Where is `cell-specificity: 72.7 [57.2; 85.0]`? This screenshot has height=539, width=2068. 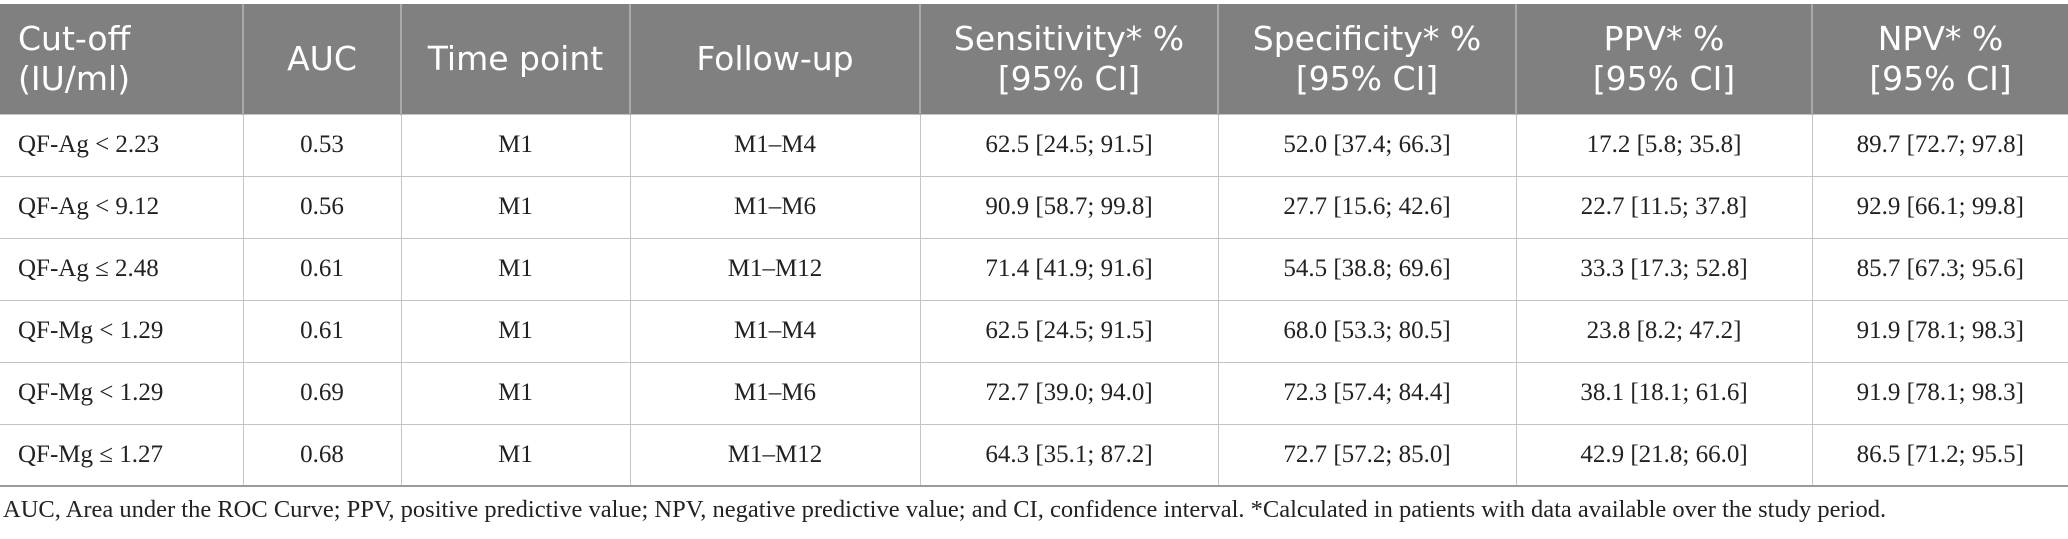 cell-specificity: 72.7 [57.2; 85.0] is located at coordinates (1367, 455).